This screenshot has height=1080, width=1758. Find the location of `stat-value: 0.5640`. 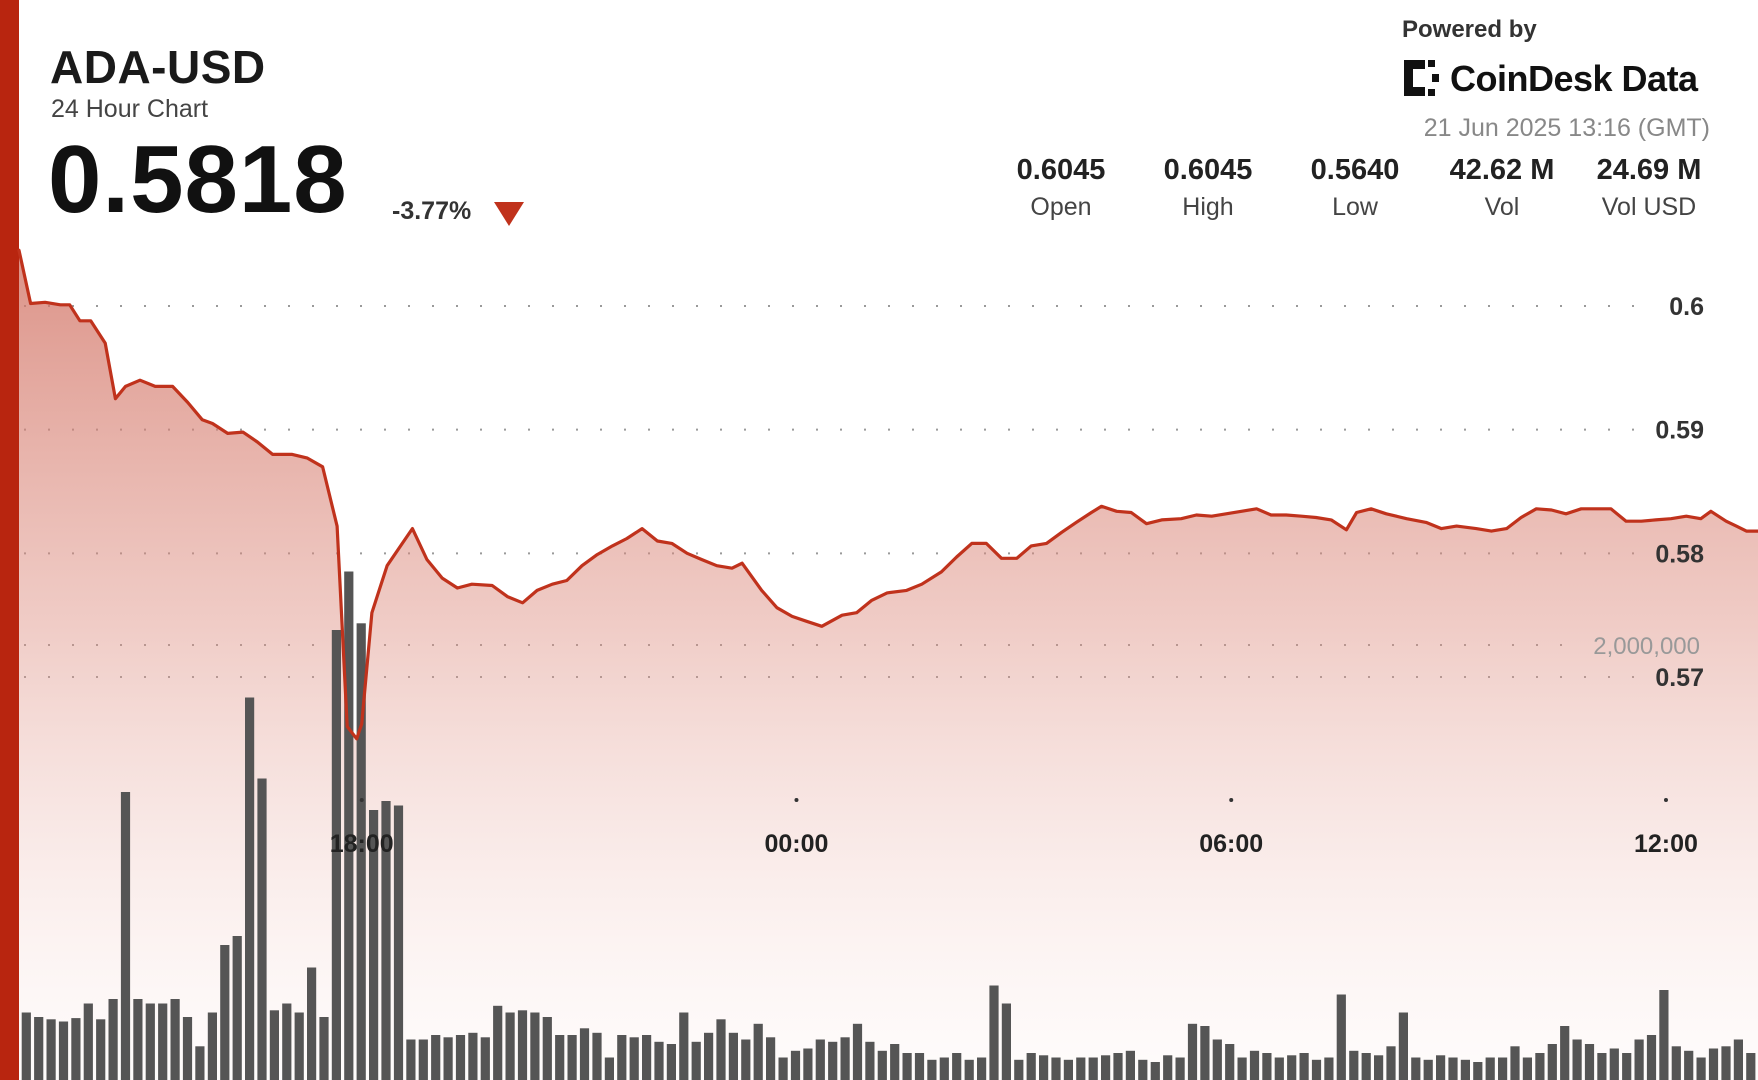

stat-value: 0.5640 is located at coordinates (1355, 170).